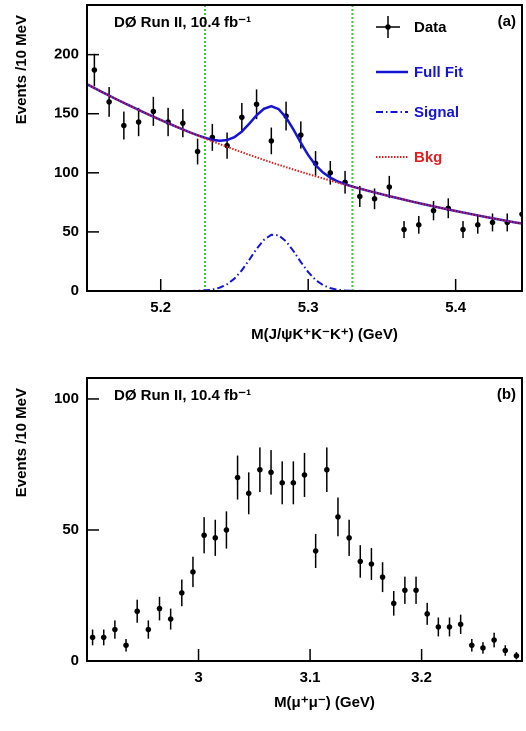  What do you see at coordinates (310, 677) in the screenshot?
I see `x-tick-label: 3.1` at bounding box center [310, 677].